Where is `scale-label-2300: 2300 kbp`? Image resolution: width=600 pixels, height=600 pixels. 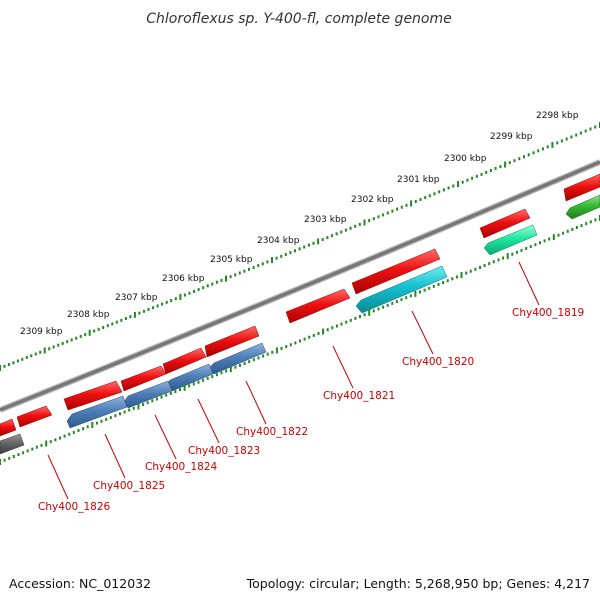
scale-label-2300: 2300 kbp is located at coordinates (465, 159).